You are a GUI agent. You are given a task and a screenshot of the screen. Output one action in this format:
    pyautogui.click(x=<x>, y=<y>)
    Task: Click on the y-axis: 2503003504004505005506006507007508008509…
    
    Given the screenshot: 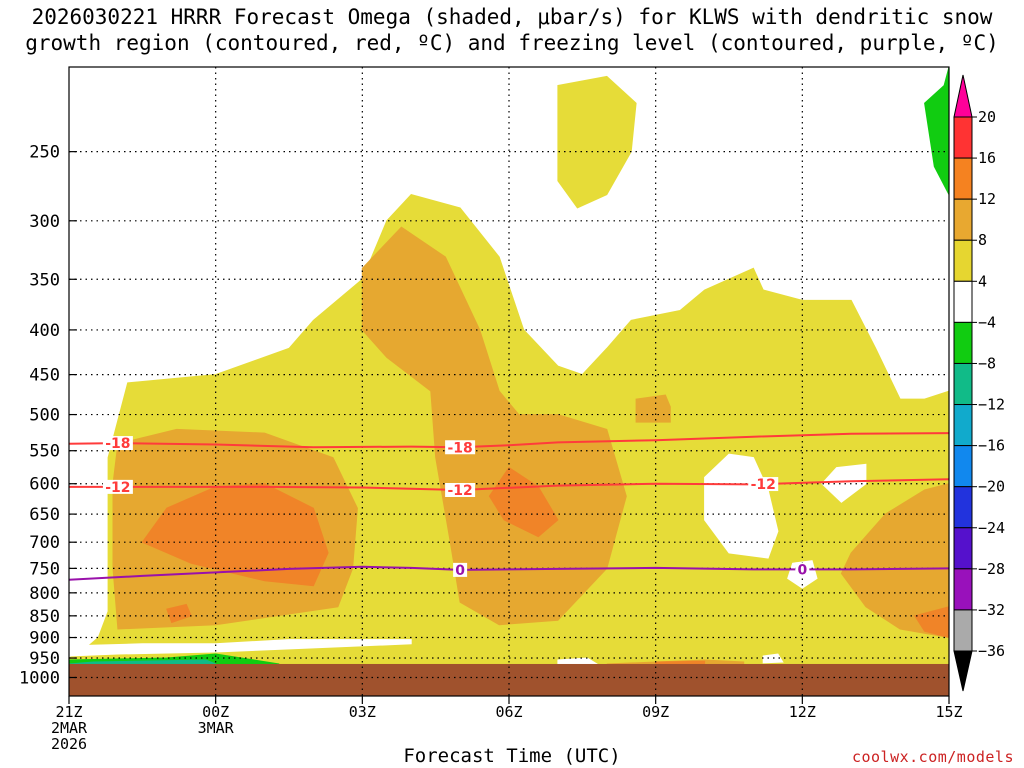 What is the action you would take?
    pyautogui.click(x=48, y=415)
    